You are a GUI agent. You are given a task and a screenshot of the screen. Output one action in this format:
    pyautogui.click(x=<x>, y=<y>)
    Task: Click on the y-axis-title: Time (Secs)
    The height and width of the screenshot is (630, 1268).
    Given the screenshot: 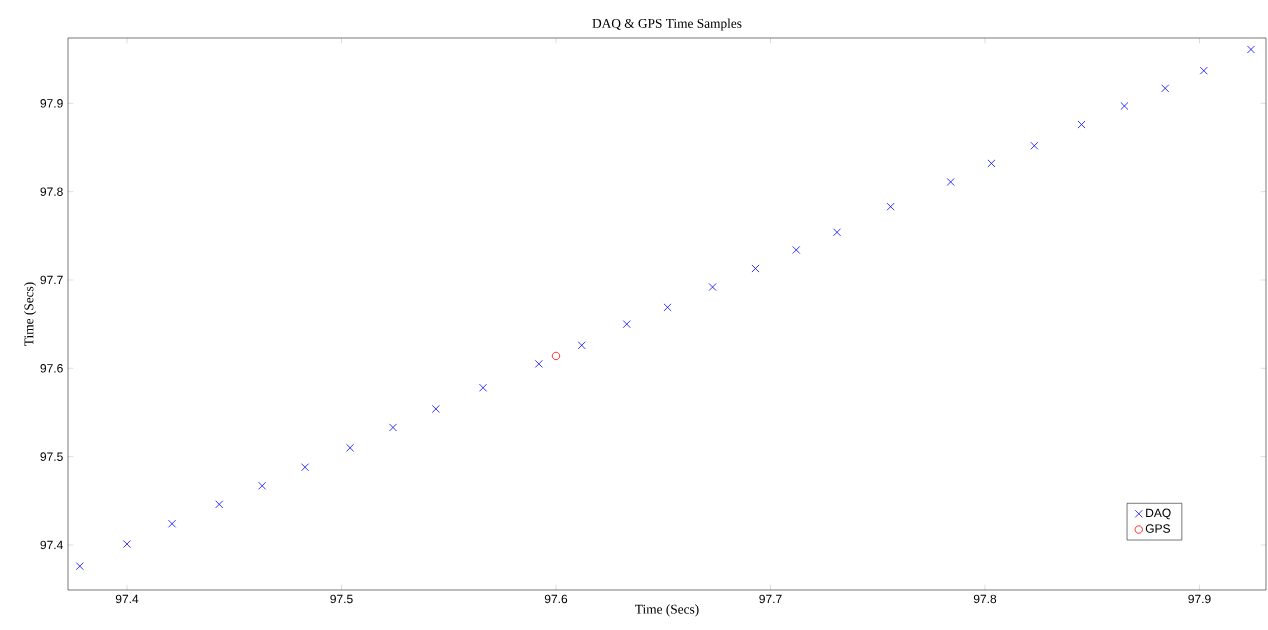 What is the action you would take?
    pyautogui.click(x=30, y=314)
    